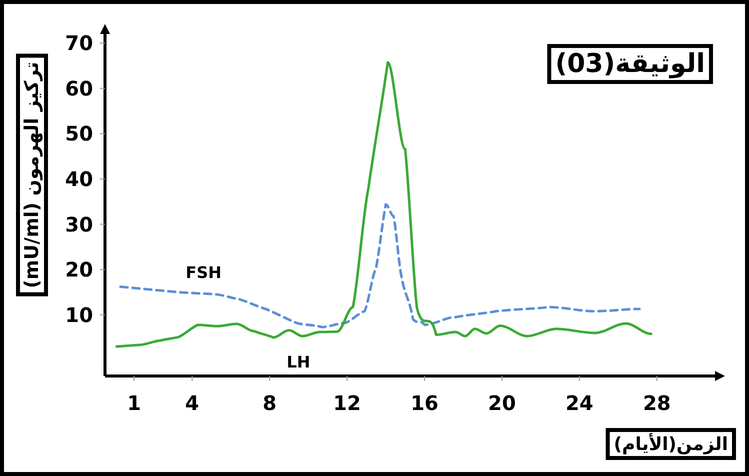  Describe the element at coordinates (502, 403) in the screenshot. I see `x-tick-label: 20` at that location.